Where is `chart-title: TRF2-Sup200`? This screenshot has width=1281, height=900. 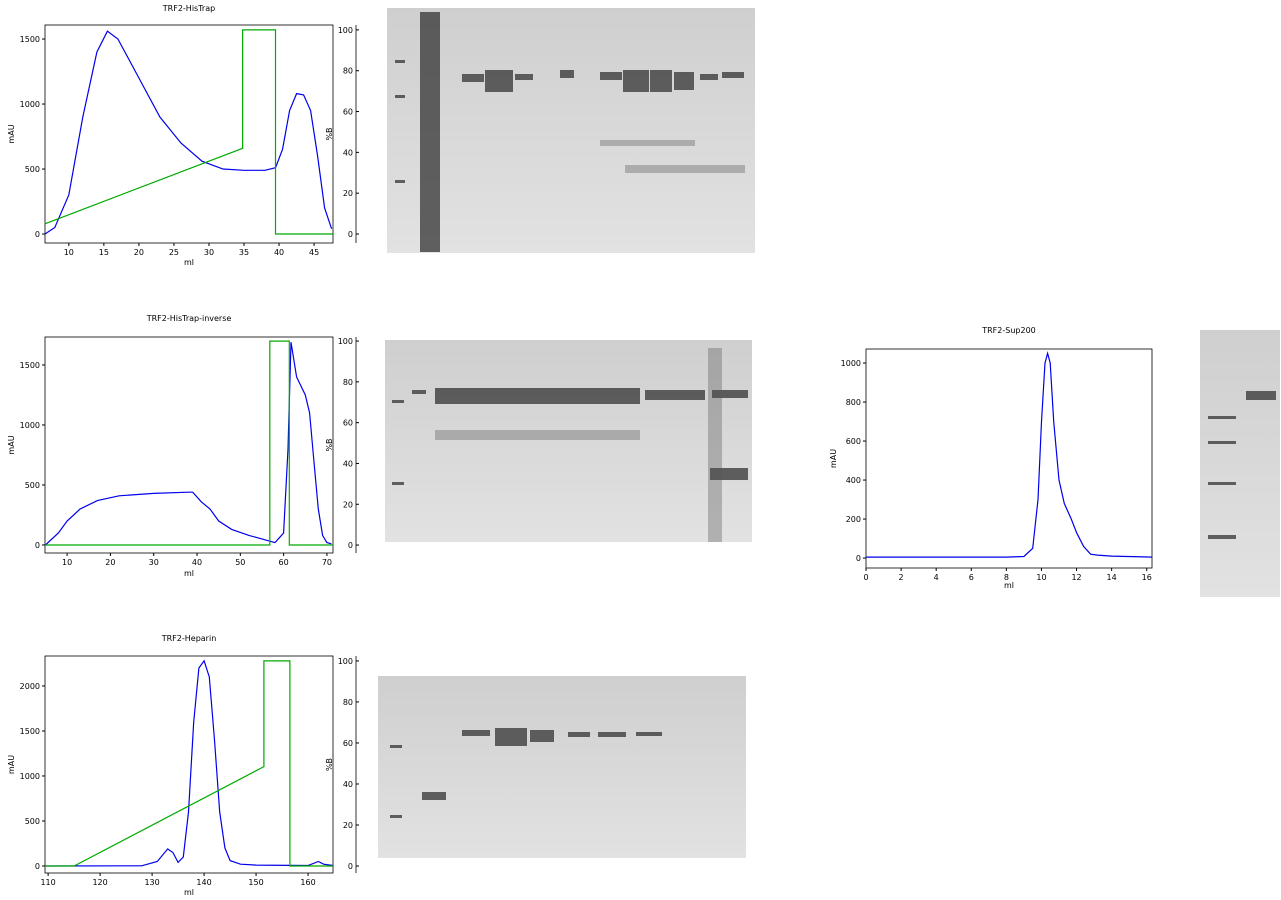 chart-title: TRF2-Sup200 is located at coordinates (1008, 330).